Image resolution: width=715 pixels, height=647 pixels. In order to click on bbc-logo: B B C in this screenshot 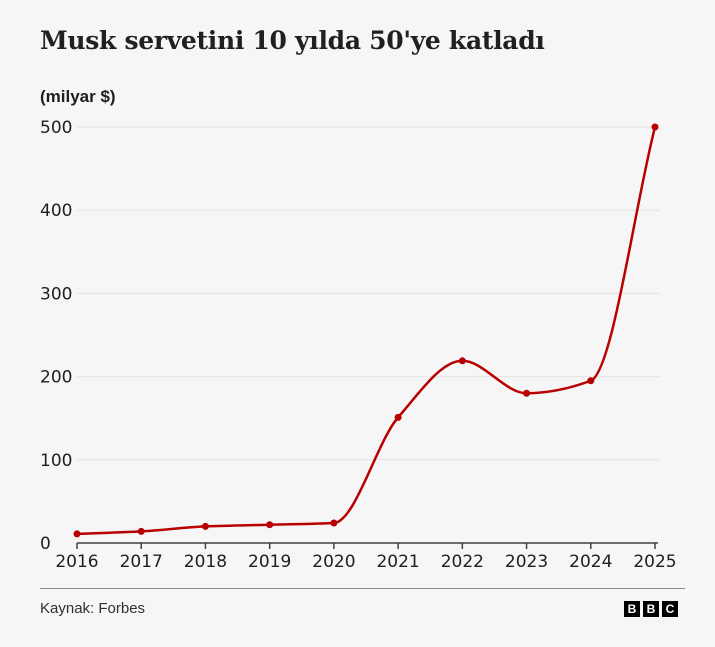, I will do `click(651, 609)`.